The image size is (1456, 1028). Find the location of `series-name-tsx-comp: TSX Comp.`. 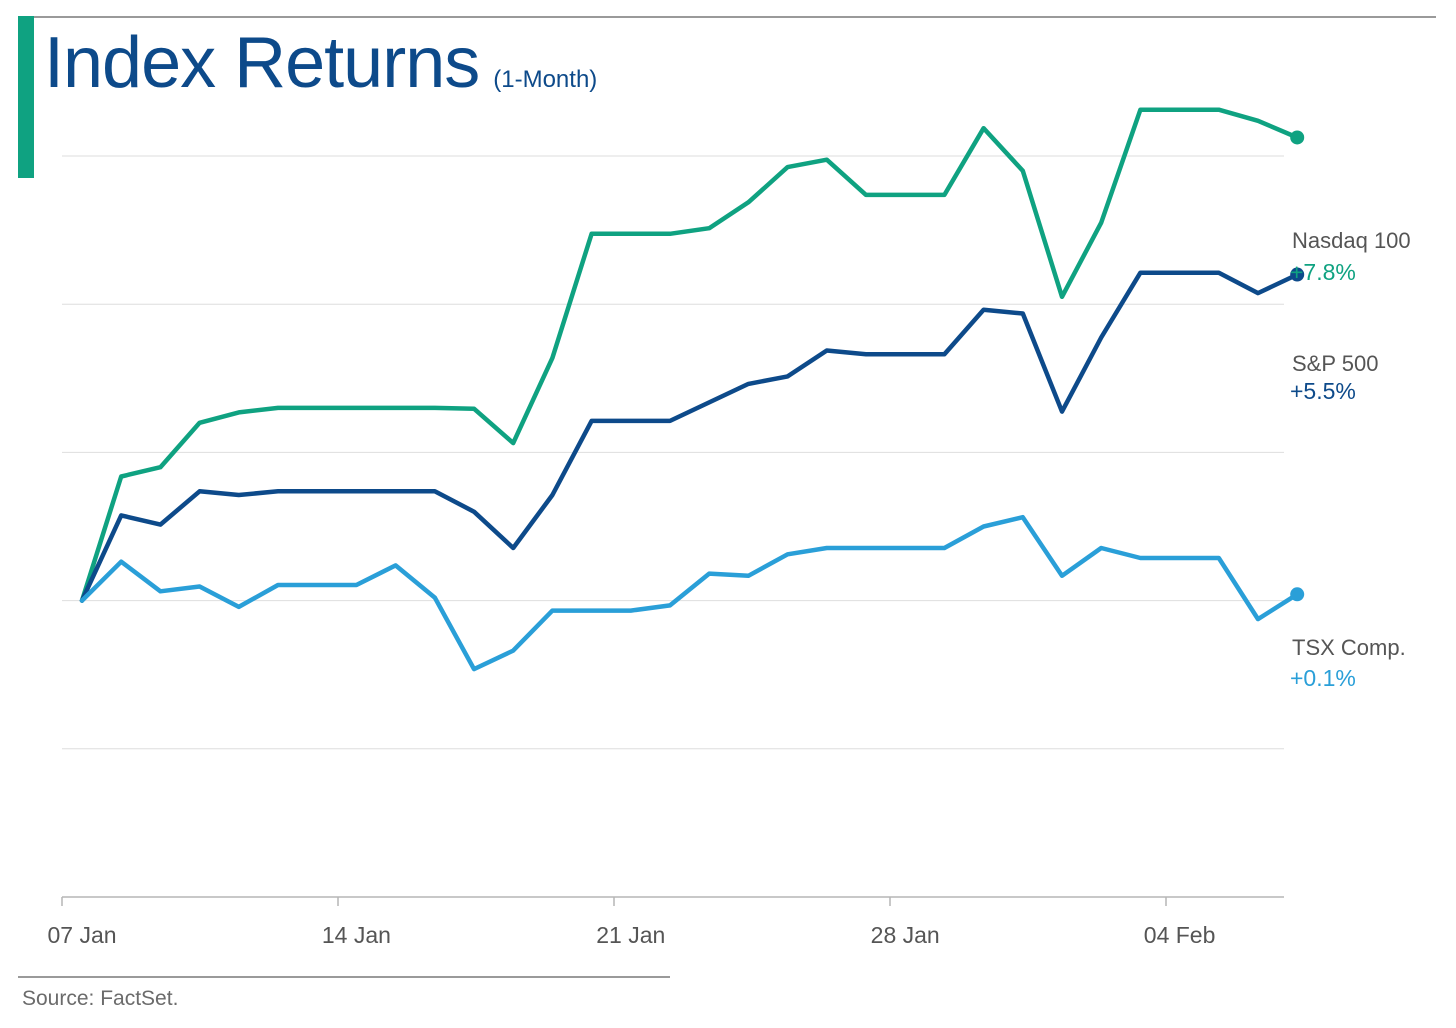

series-name-tsx-comp: TSX Comp. is located at coordinates (1349, 647).